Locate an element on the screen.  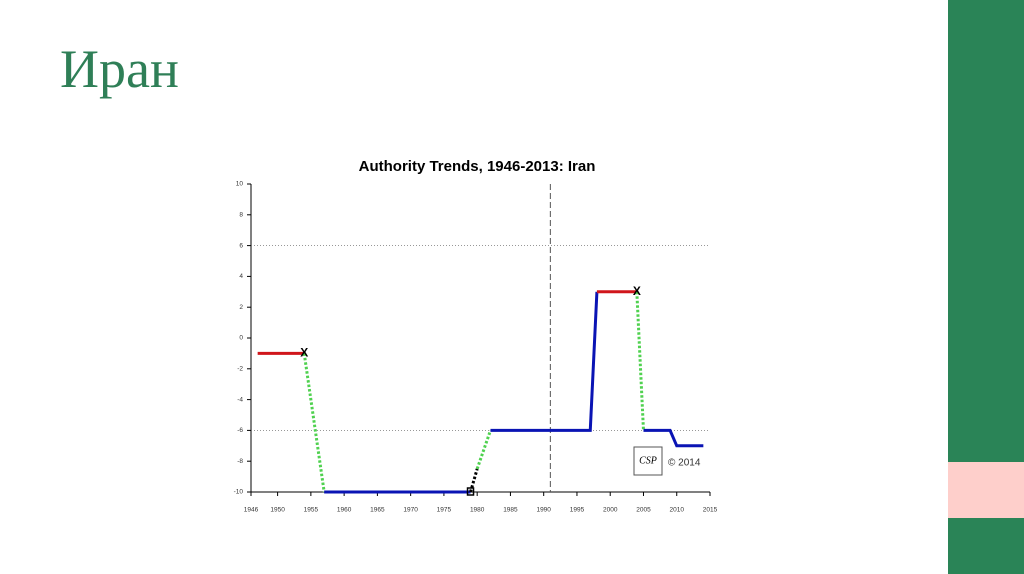
x-tick-label: 1965 is located at coordinates (377, 510).